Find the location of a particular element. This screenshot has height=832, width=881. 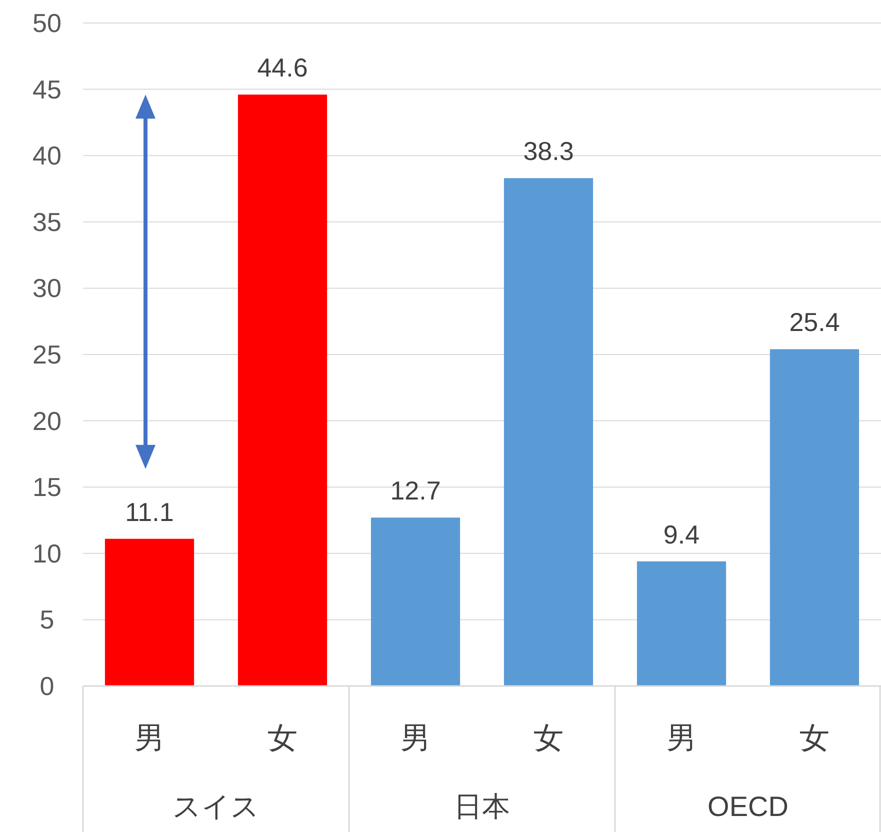

y-tick-label: 20 is located at coordinates (47, 421).